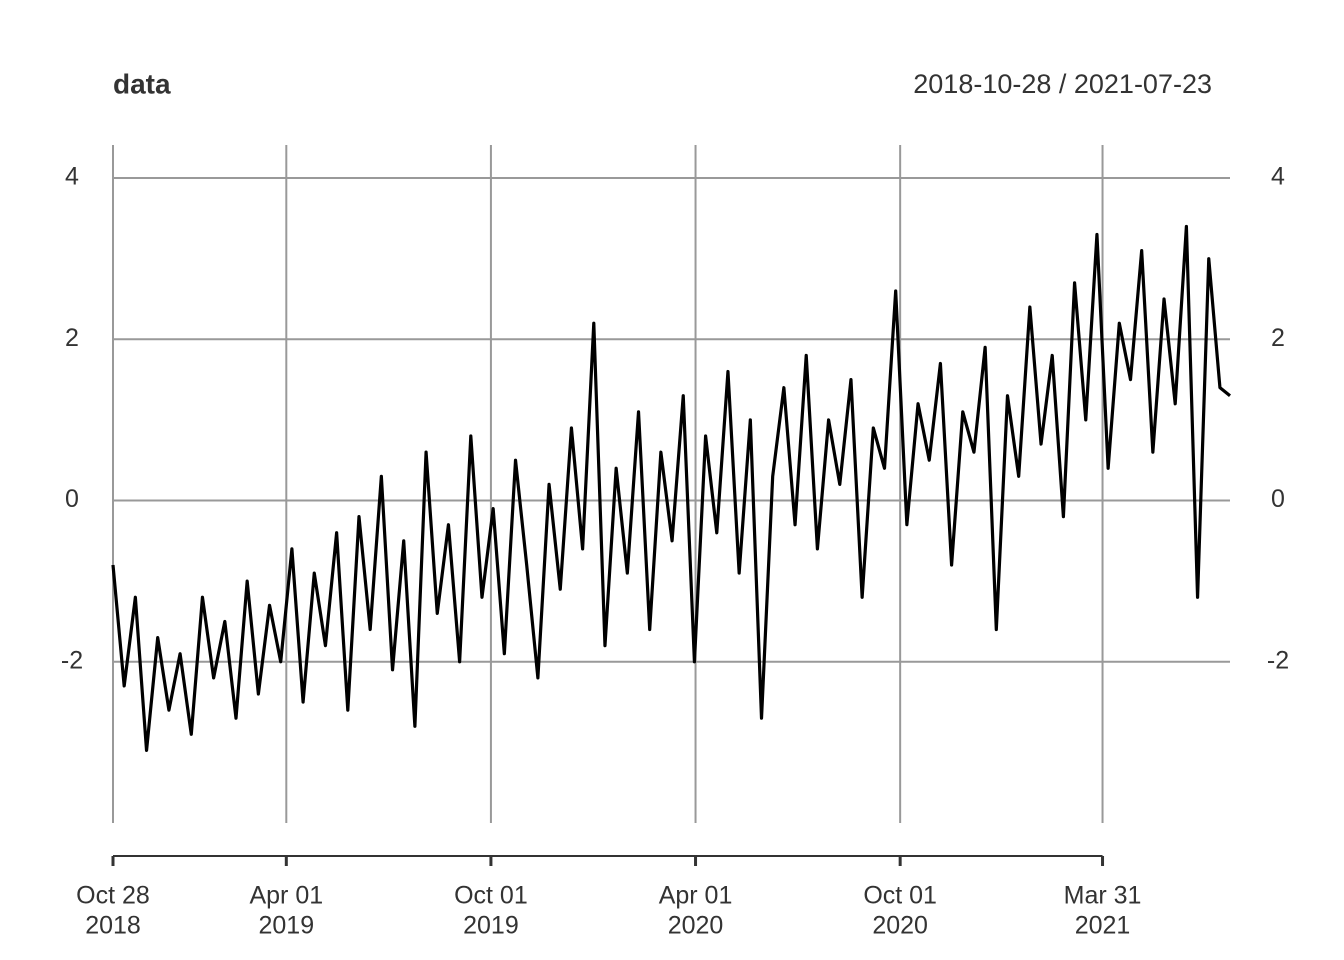 This screenshot has width=1344, height=960. What do you see at coordinates (1278, 499) in the screenshot?
I see `y-tick-label-right: 0` at bounding box center [1278, 499].